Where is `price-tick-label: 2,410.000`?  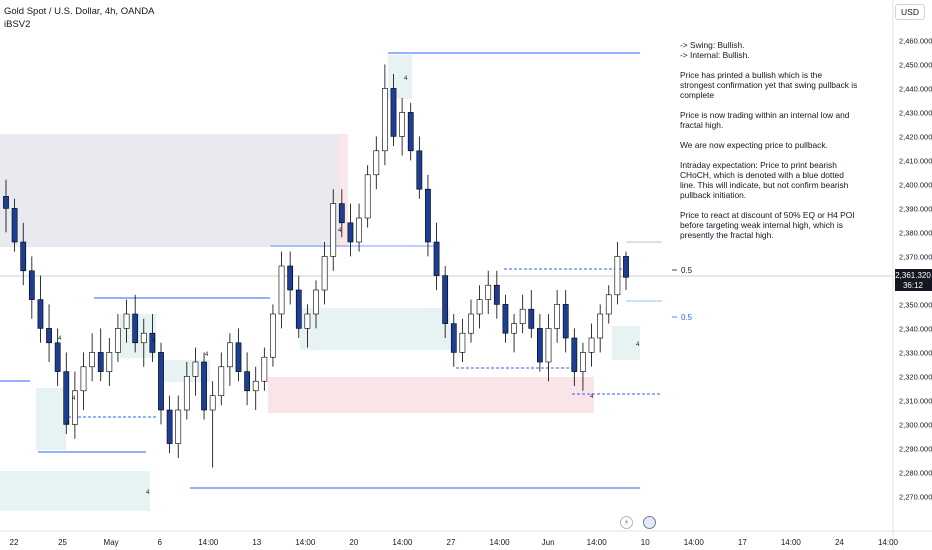 price-tick-label: 2,410.000 is located at coordinates (915, 160).